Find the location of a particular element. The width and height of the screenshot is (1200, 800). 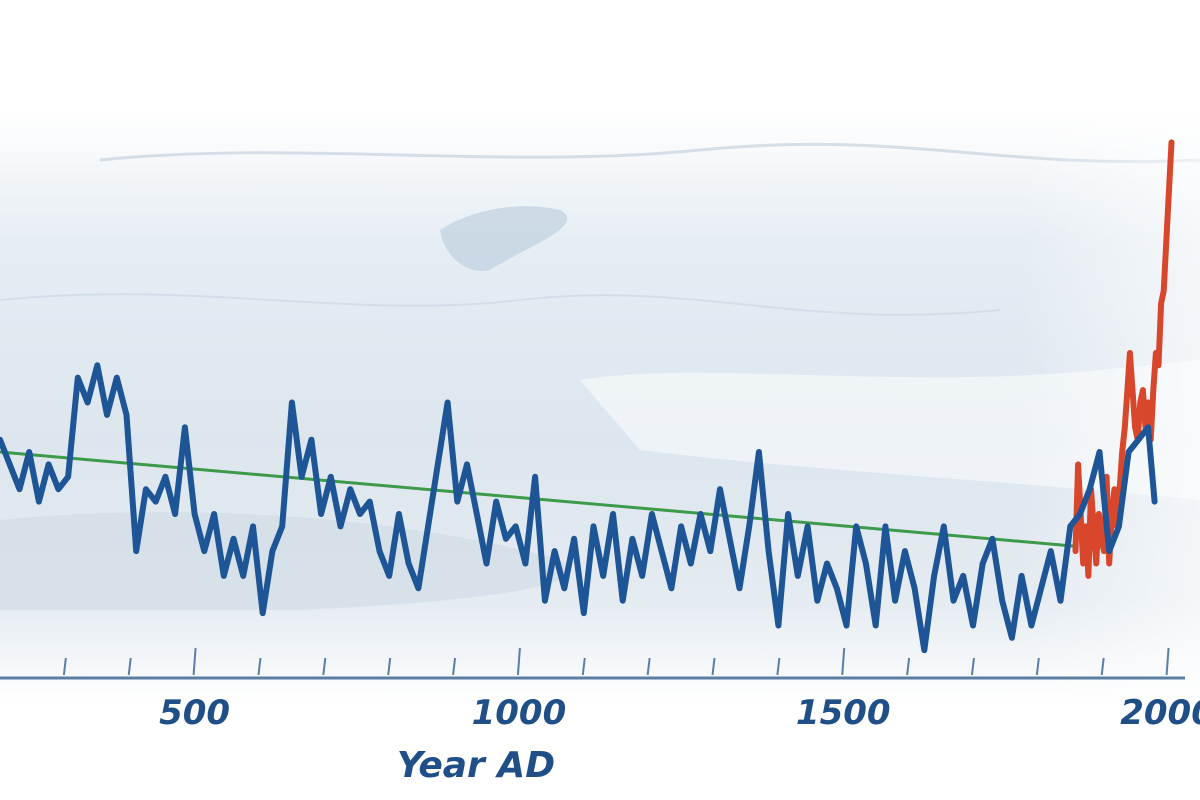

instrumental-series-line is located at coordinates (1123, 359).